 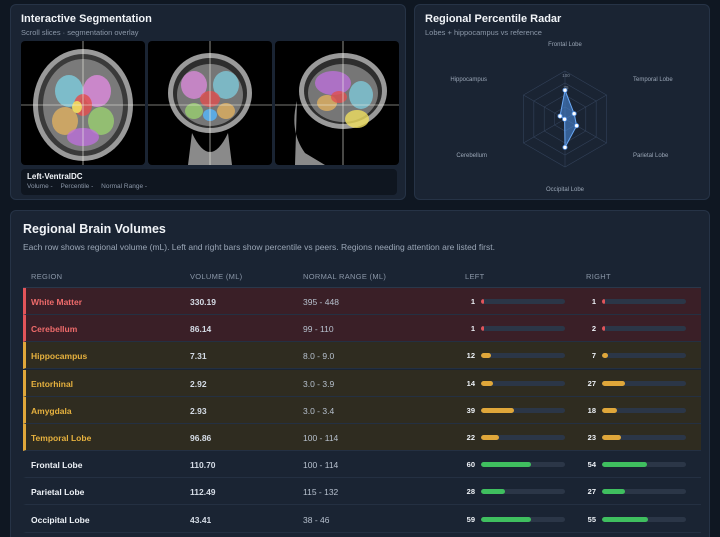 I want to click on selected-region-name: Left-VentralDC, so click(x=55, y=176).